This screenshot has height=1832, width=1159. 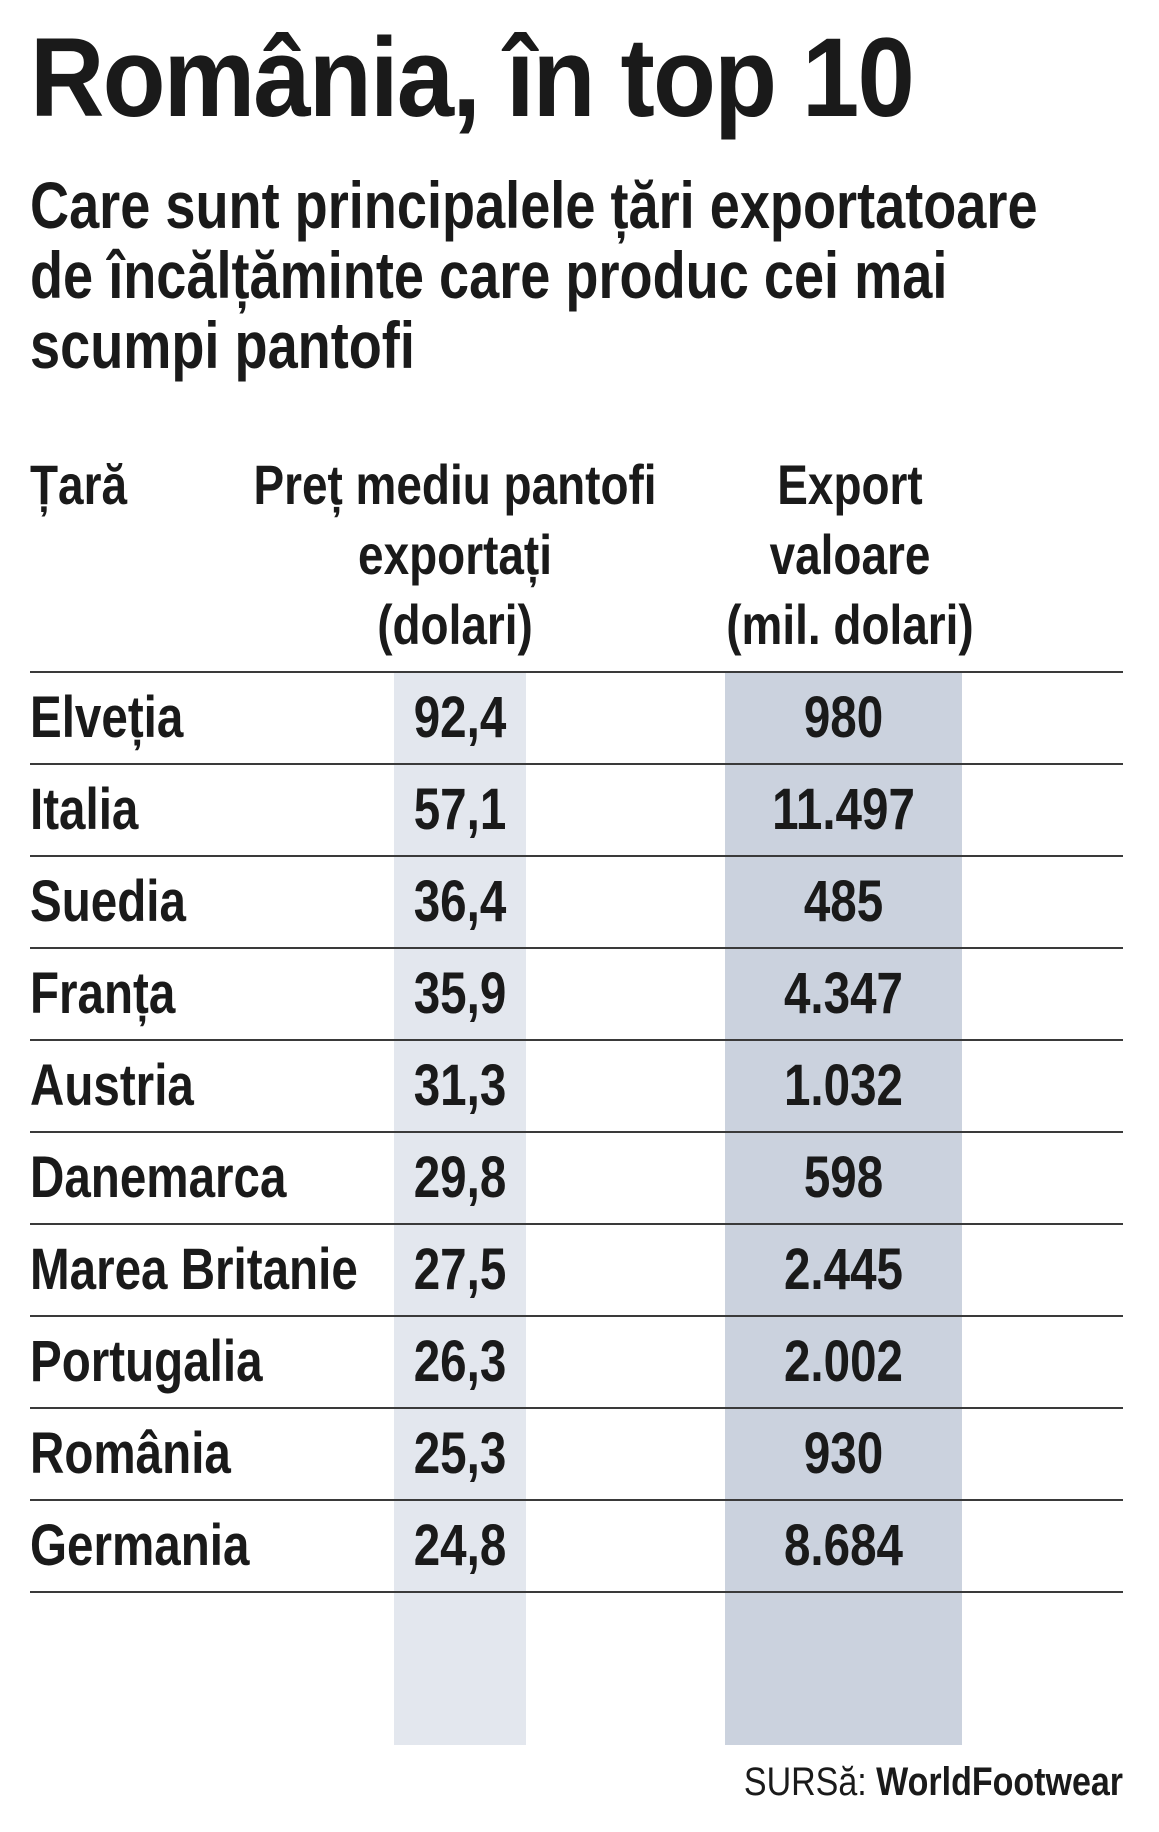 What do you see at coordinates (489, 275) in the screenshot?
I see `subtitle-line: de încălțăminte care produc cei mai` at bounding box center [489, 275].